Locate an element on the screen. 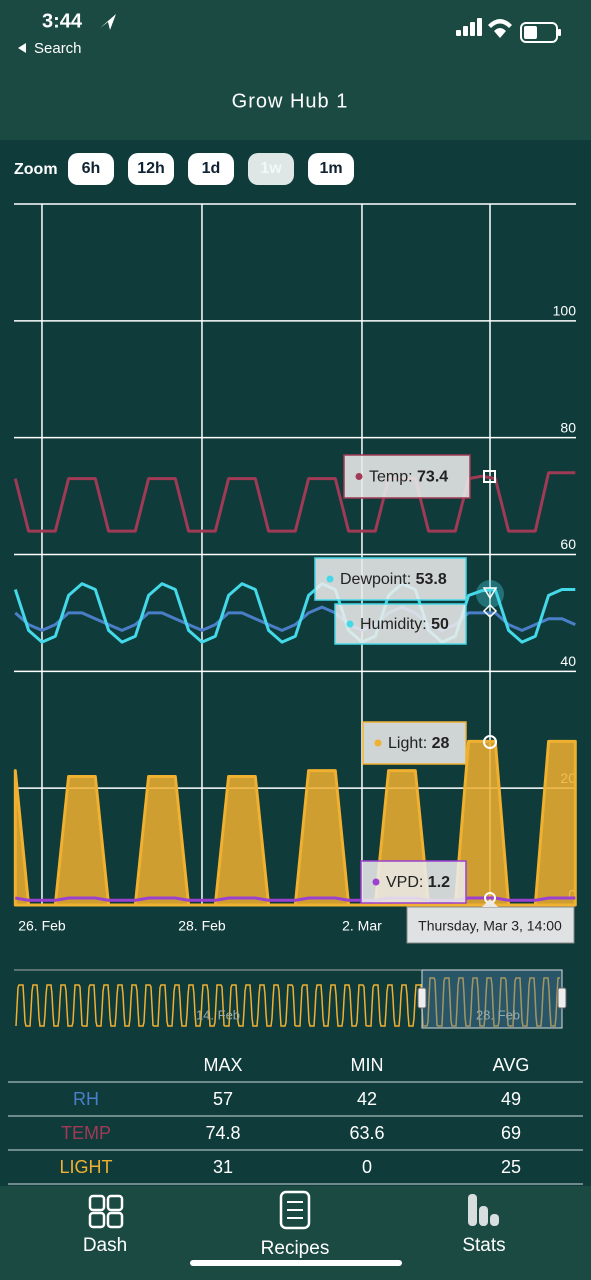 This screenshot has width=591, height=1280. tooltip-text: Dewpoint: 53.8 is located at coordinates (393, 579).